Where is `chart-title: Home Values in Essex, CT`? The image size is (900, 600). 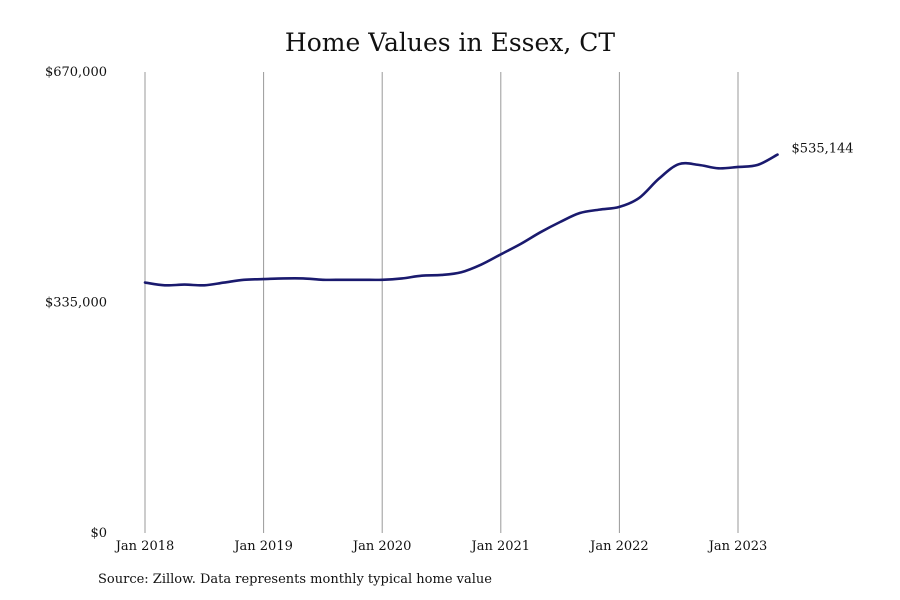 chart-title: Home Values in Essex, CT is located at coordinates (450, 42).